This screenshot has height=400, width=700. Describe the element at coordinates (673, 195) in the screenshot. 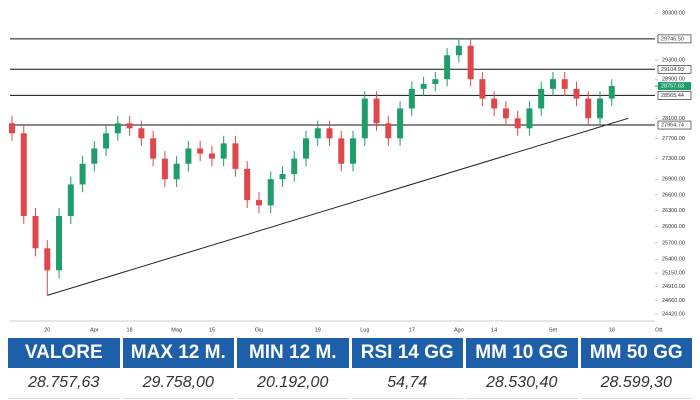

I see `y-tick-label: 26600.00` at that location.